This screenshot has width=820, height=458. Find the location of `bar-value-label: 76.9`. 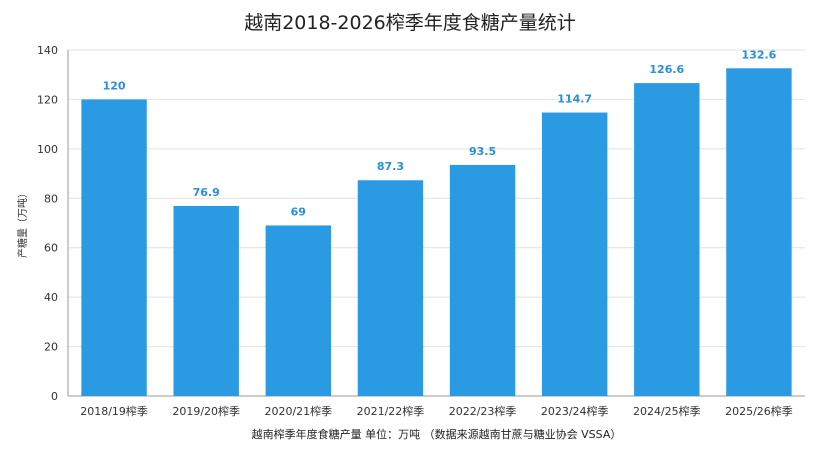

bar-value-label: 76.9 is located at coordinates (206, 192).